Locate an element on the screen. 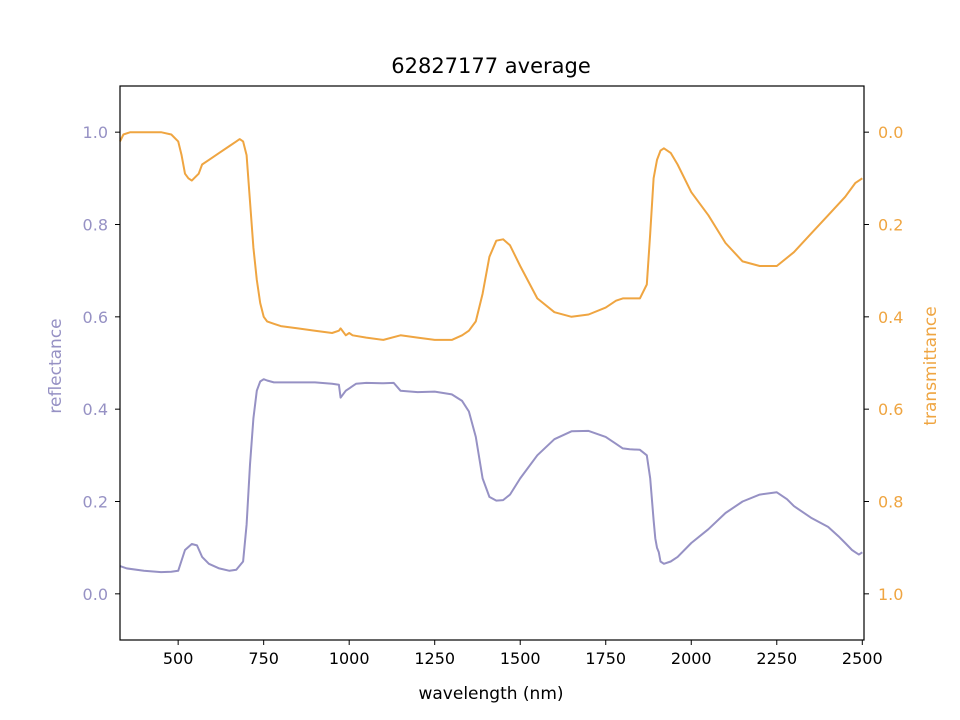  x-axis: 500 750 1000 1250 1500 1750 2000 2250 2500 is located at coordinates (523, 654).